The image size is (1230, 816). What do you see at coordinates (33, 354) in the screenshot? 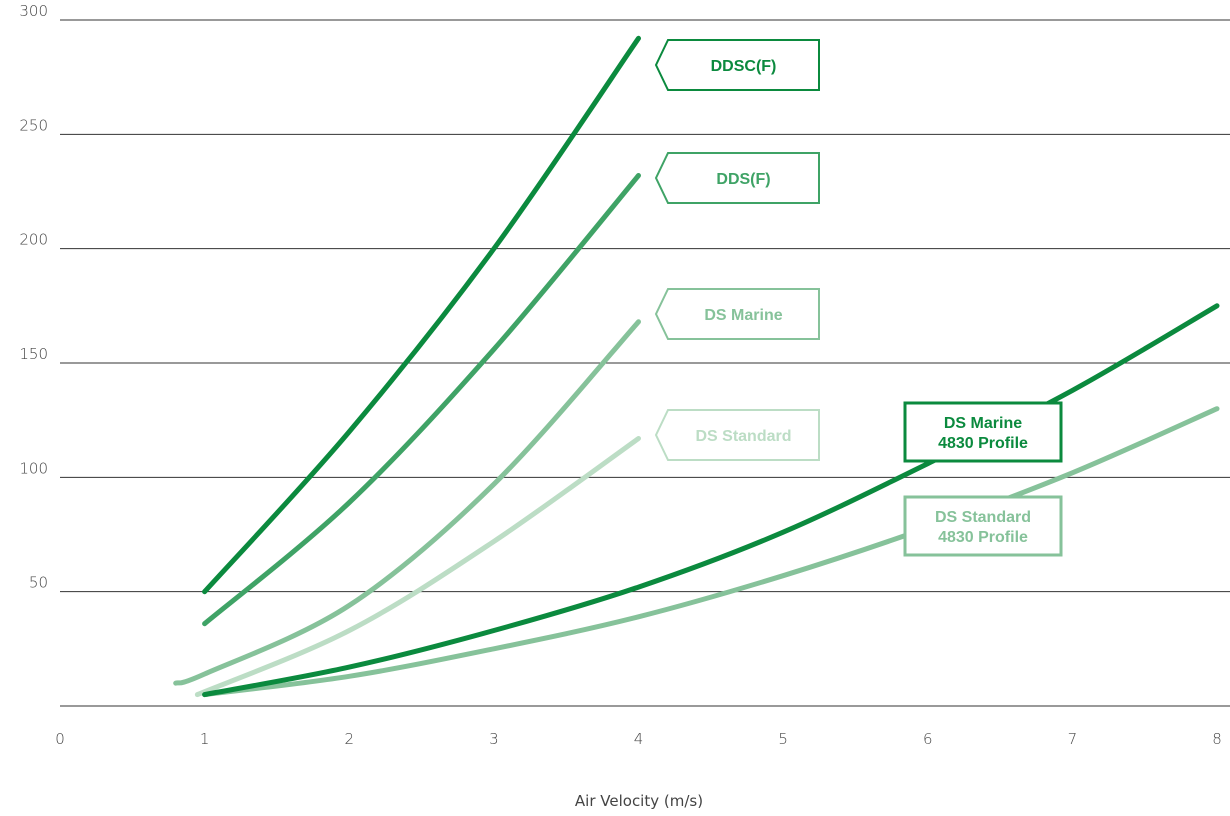
I see `y-tick-label: 150` at bounding box center [33, 354].